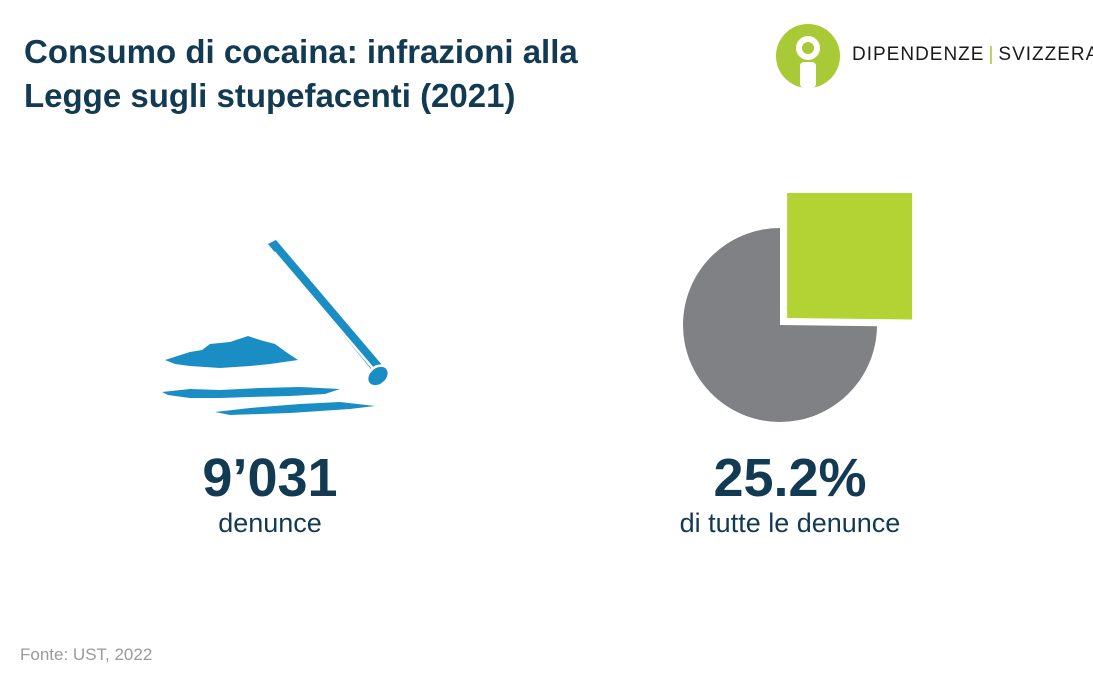  Describe the element at coordinates (790, 478) in the screenshot. I see `stat-right-value: 25.2%` at that location.